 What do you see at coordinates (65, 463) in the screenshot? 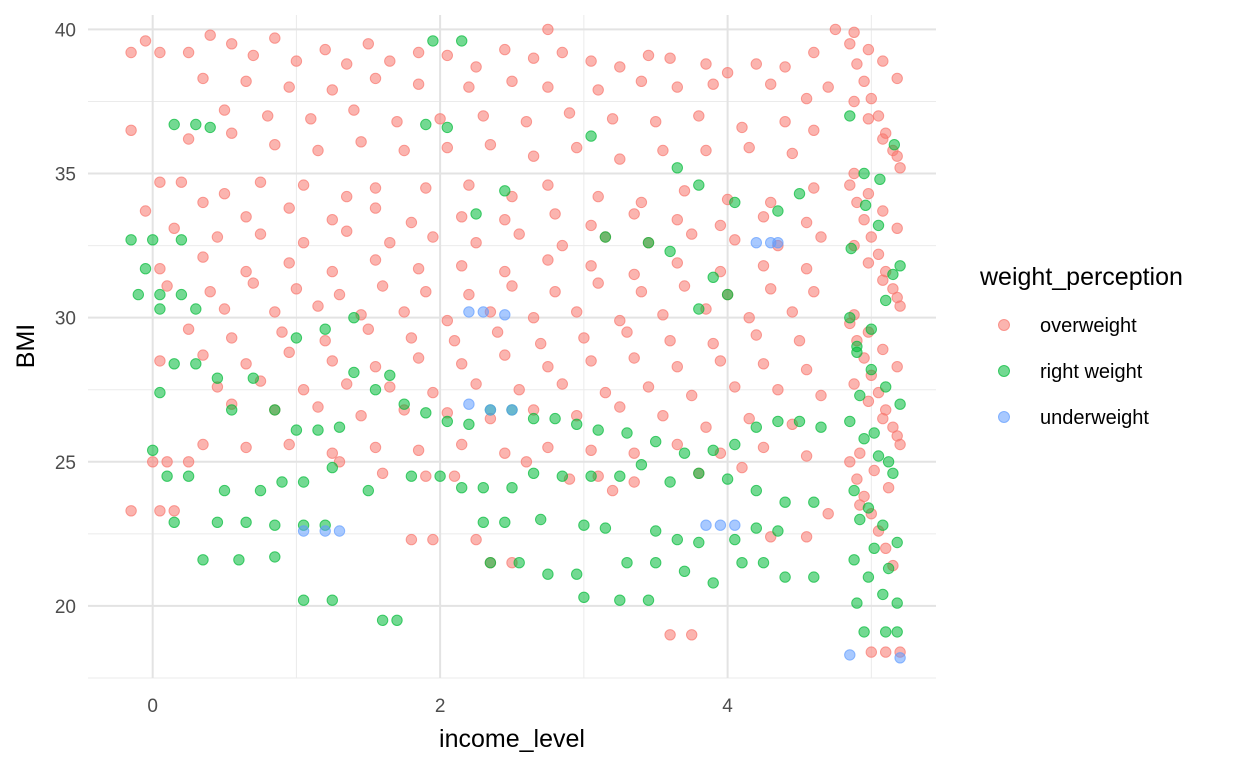
I see `y-tick-label: 25` at bounding box center [65, 463].